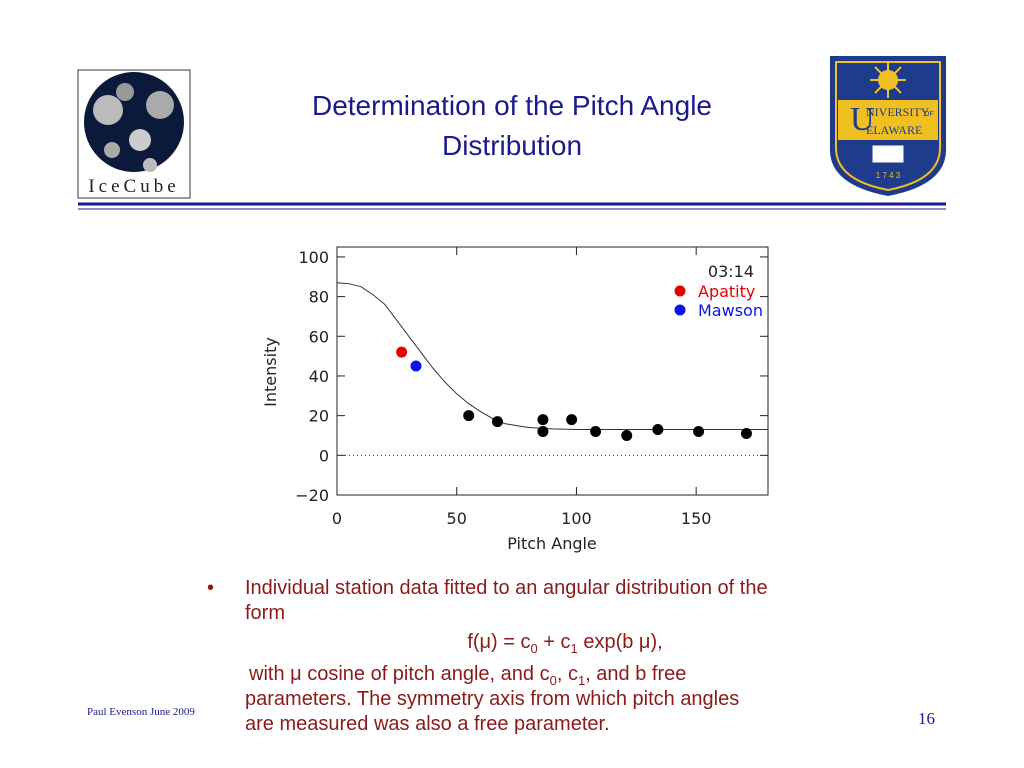 This screenshot has height=768, width=1024. I want to click on legend-label: Apatity, so click(726, 291).